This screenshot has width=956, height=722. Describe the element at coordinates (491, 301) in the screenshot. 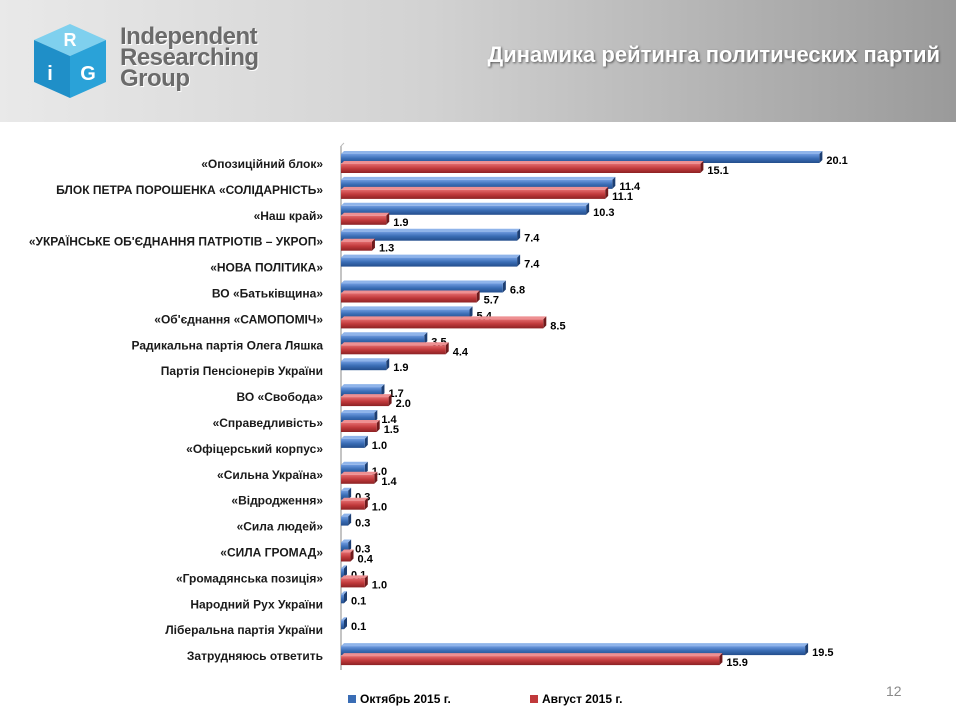

I see `data-label-august: 5.7` at that location.